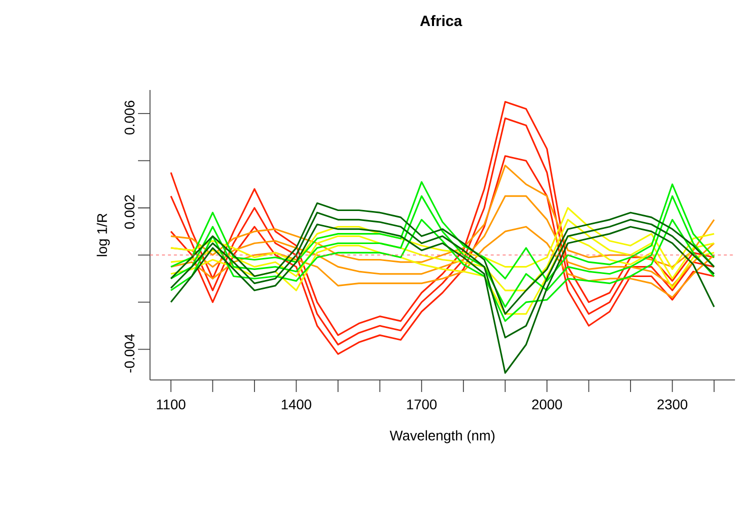 This screenshot has width=738, height=520. What do you see at coordinates (297, 404) in the screenshot?
I see `x-tick-label: 1400` at bounding box center [297, 404].